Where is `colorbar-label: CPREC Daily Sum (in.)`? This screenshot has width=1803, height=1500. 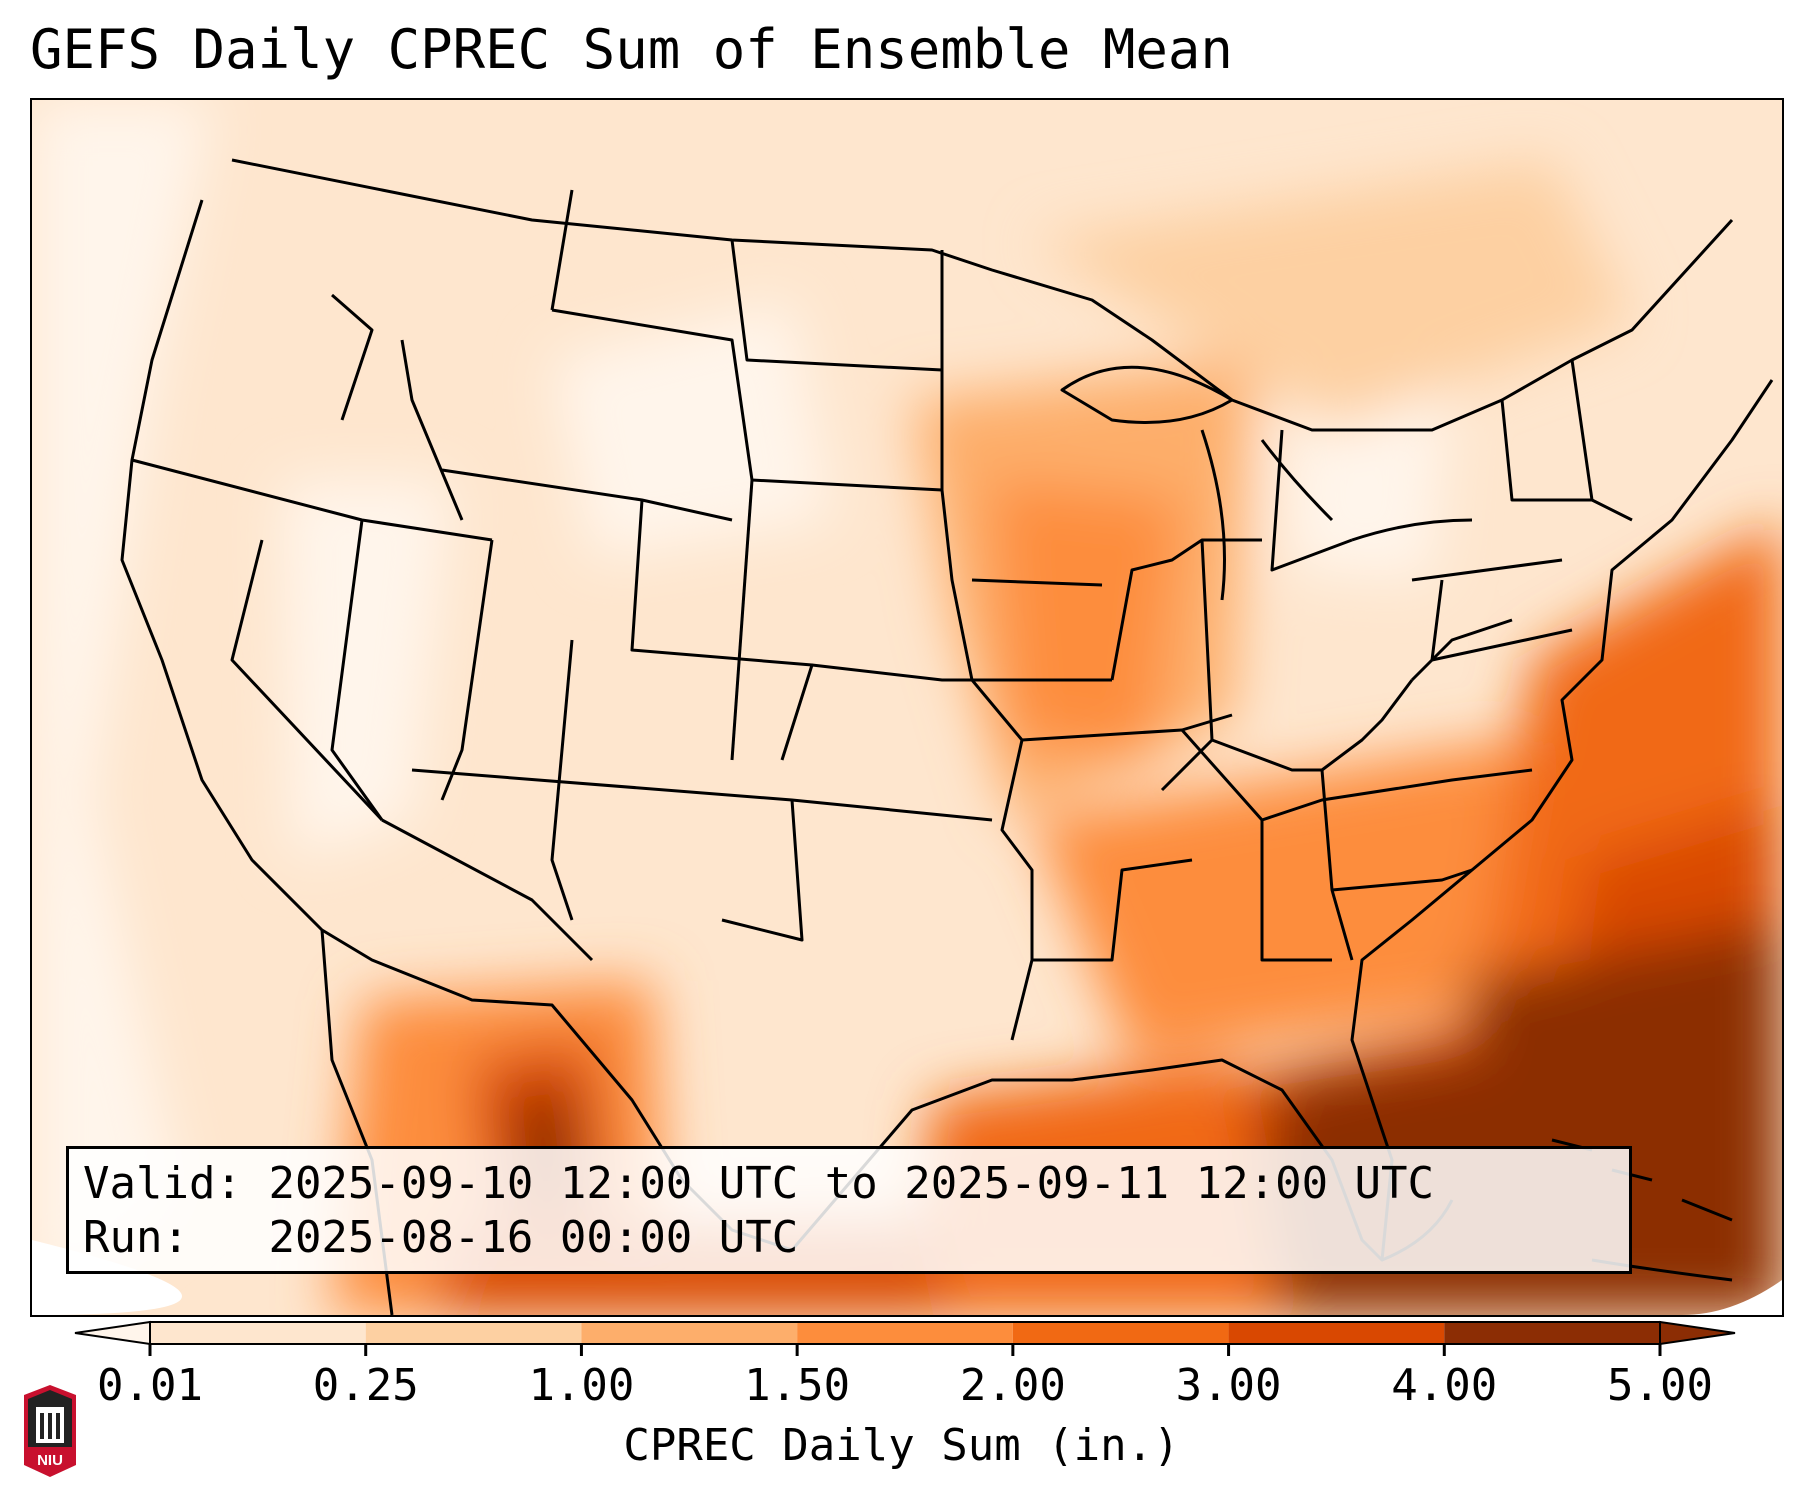
colorbar-label: CPREC Daily Sum (in.) is located at coordinates (901, 1445).